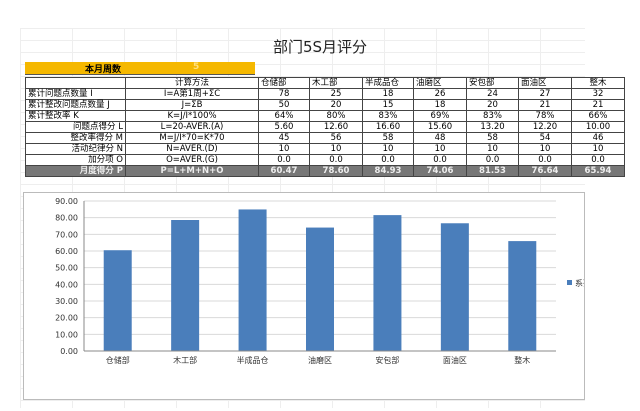  What do you see at coordinates (598, 116) in the screenshot?
I see `table-cell: 66%` at bounding box center [598, 116].